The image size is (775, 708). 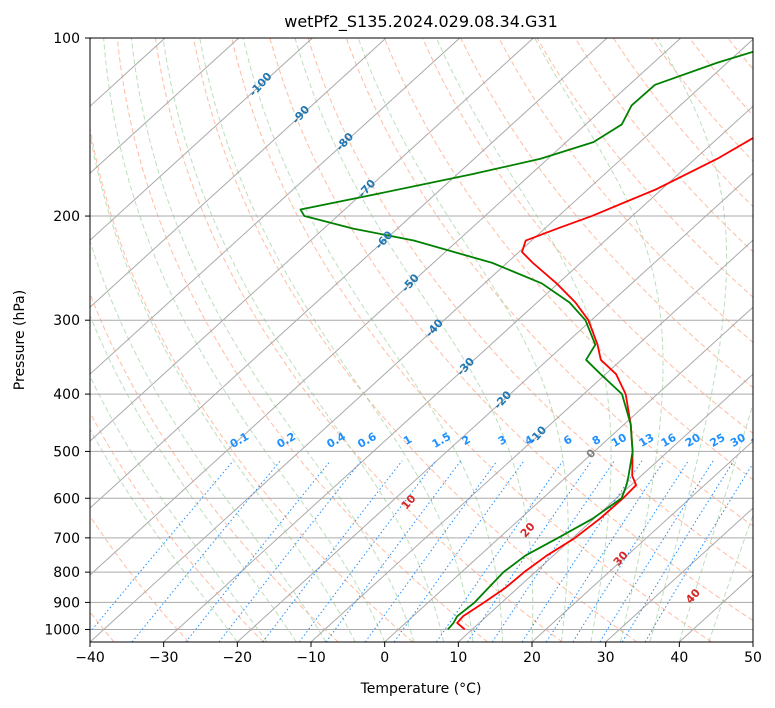 I want to click on y-tick-label: 200, so click(x=66, y=217).